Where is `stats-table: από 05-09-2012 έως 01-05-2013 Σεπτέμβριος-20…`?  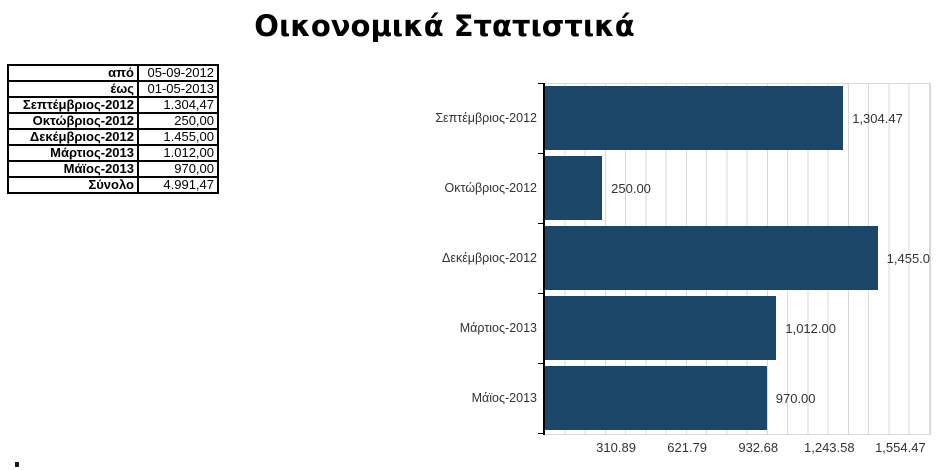 stats-table: από 05-09-2012 έως 01-05-2013 Σεπτέμβριος-20… is located at coordinates (113, 129).